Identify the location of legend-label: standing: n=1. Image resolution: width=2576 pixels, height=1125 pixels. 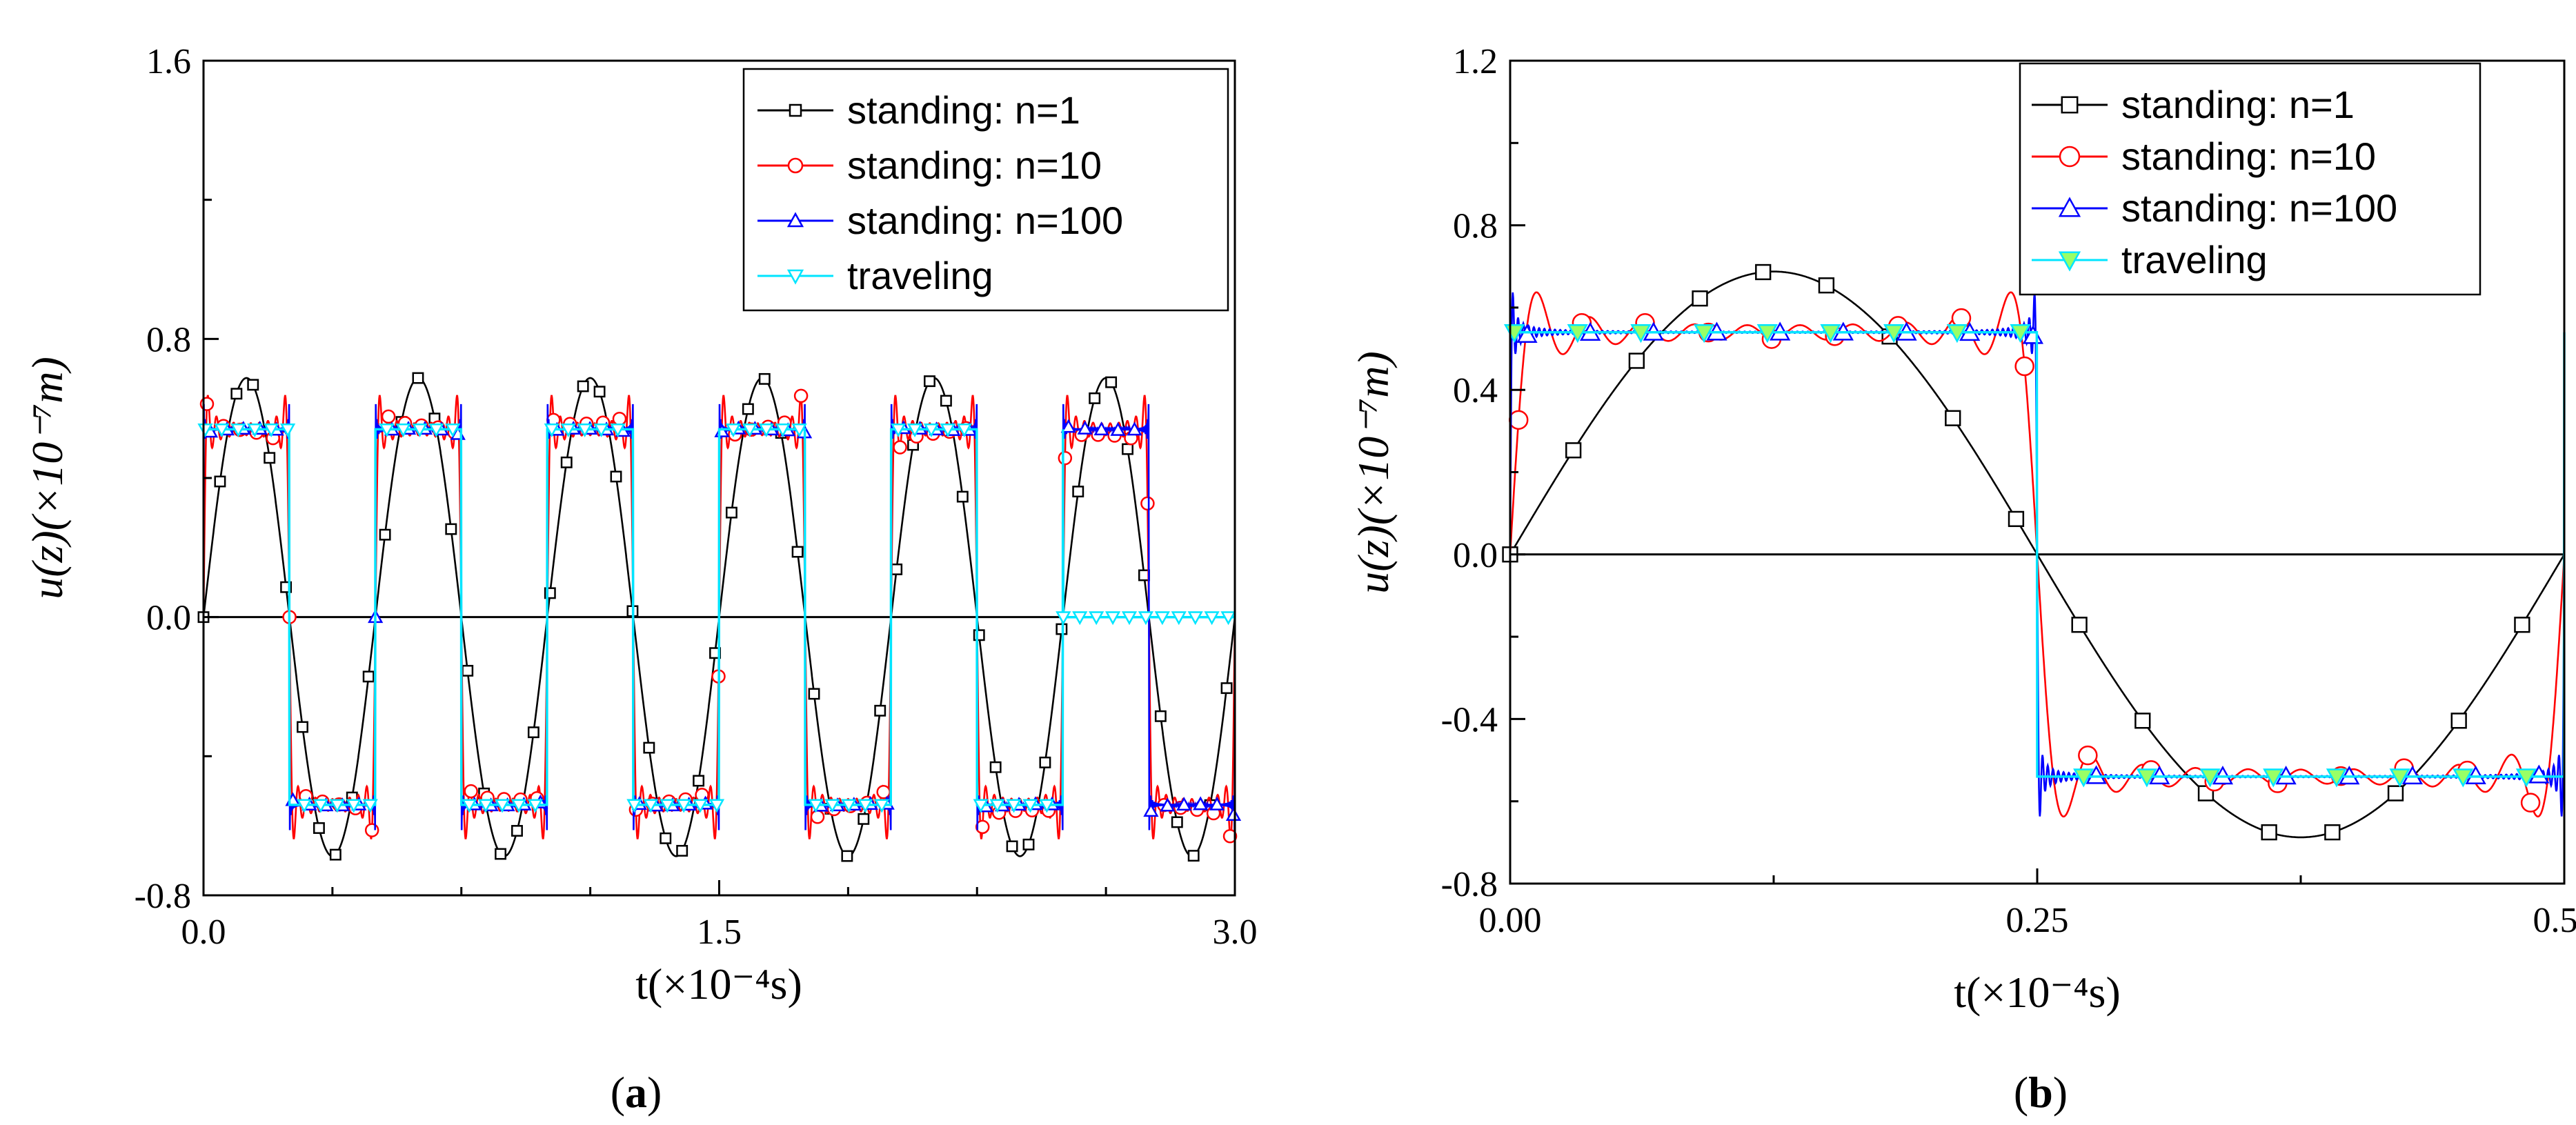
(2238, 105).